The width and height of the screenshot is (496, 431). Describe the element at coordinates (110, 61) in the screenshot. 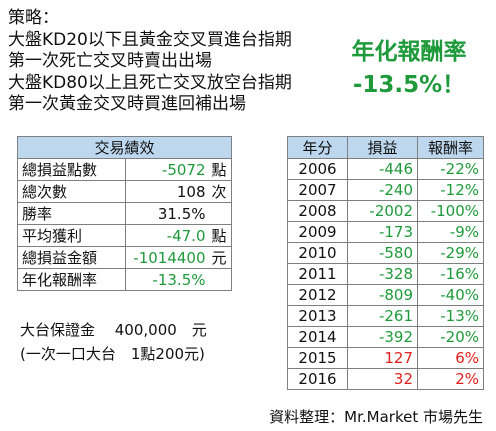

I see `strategy-line: 第一次死亡交叉時賣出出場` at that location.